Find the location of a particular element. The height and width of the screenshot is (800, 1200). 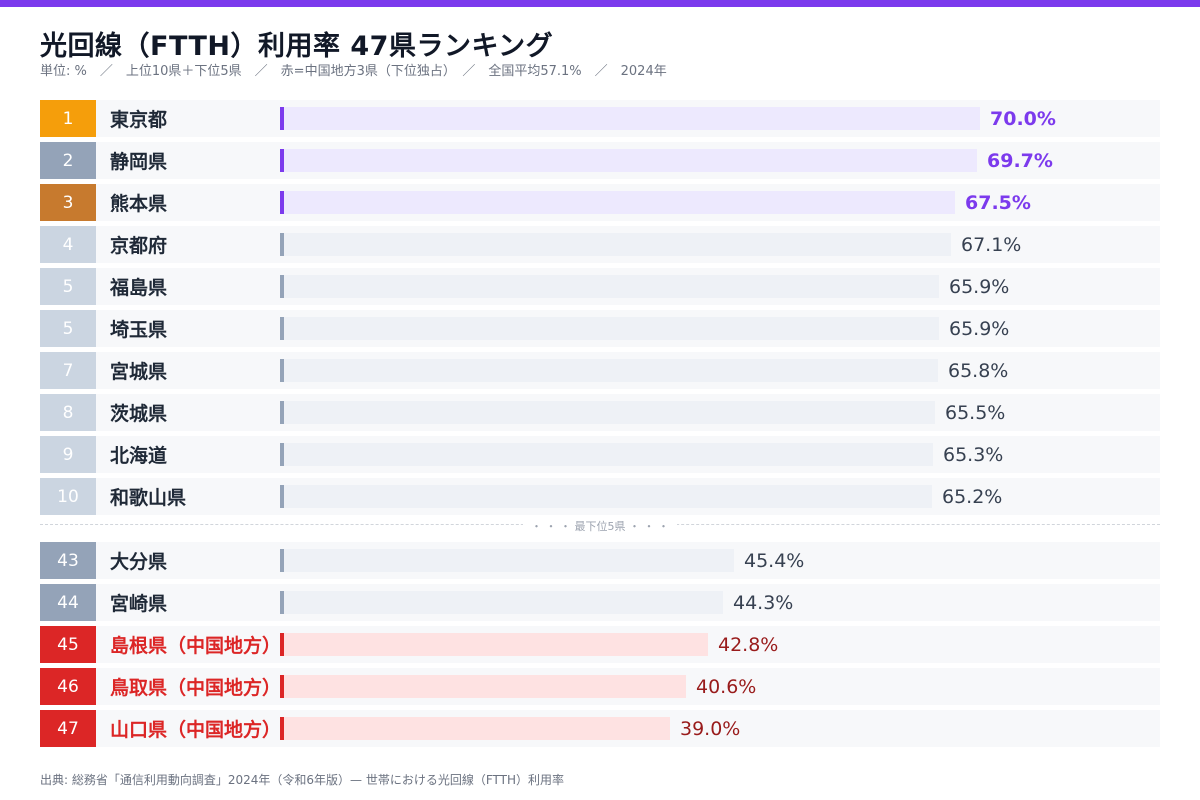

value-label: 65.2% is located at coordinates (972, 496).